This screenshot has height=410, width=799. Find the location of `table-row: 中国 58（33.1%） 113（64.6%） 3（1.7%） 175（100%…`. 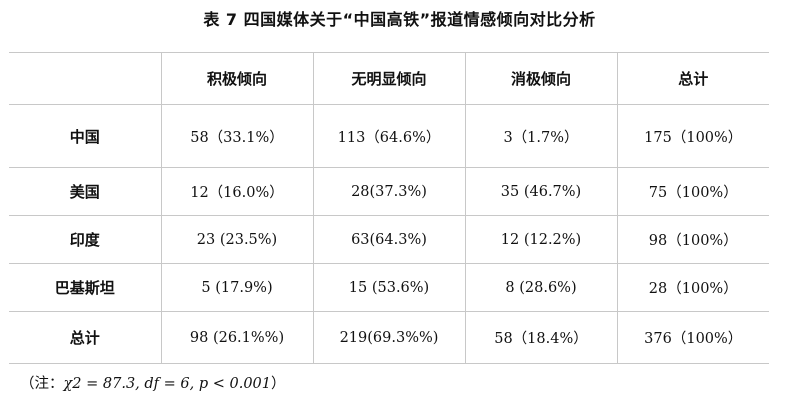

table-row: 中国 58（33.1%） 113（64.6%） 3（1.7%） 175（100%… is located at coordinates (389, 136).